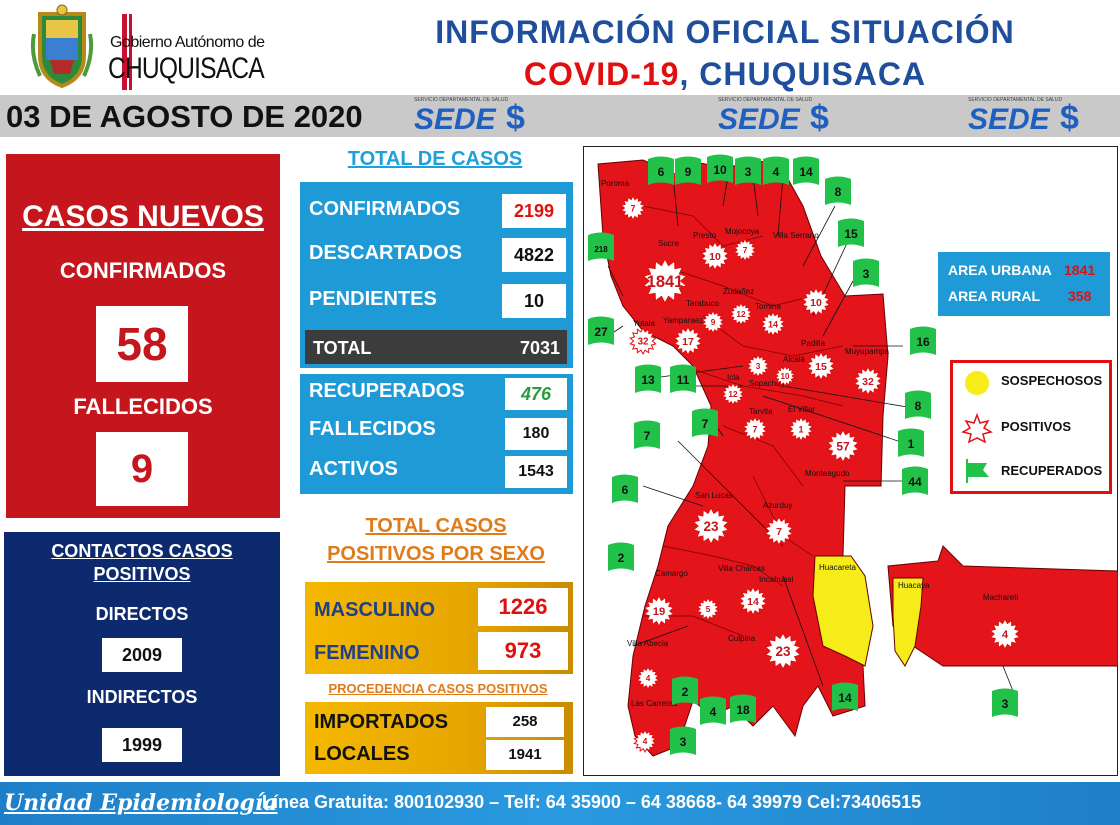  What do you see at coordinates (911, 442) in the screenshot?
I see `recovered-marker: 1` at bounding box center [911, 442].